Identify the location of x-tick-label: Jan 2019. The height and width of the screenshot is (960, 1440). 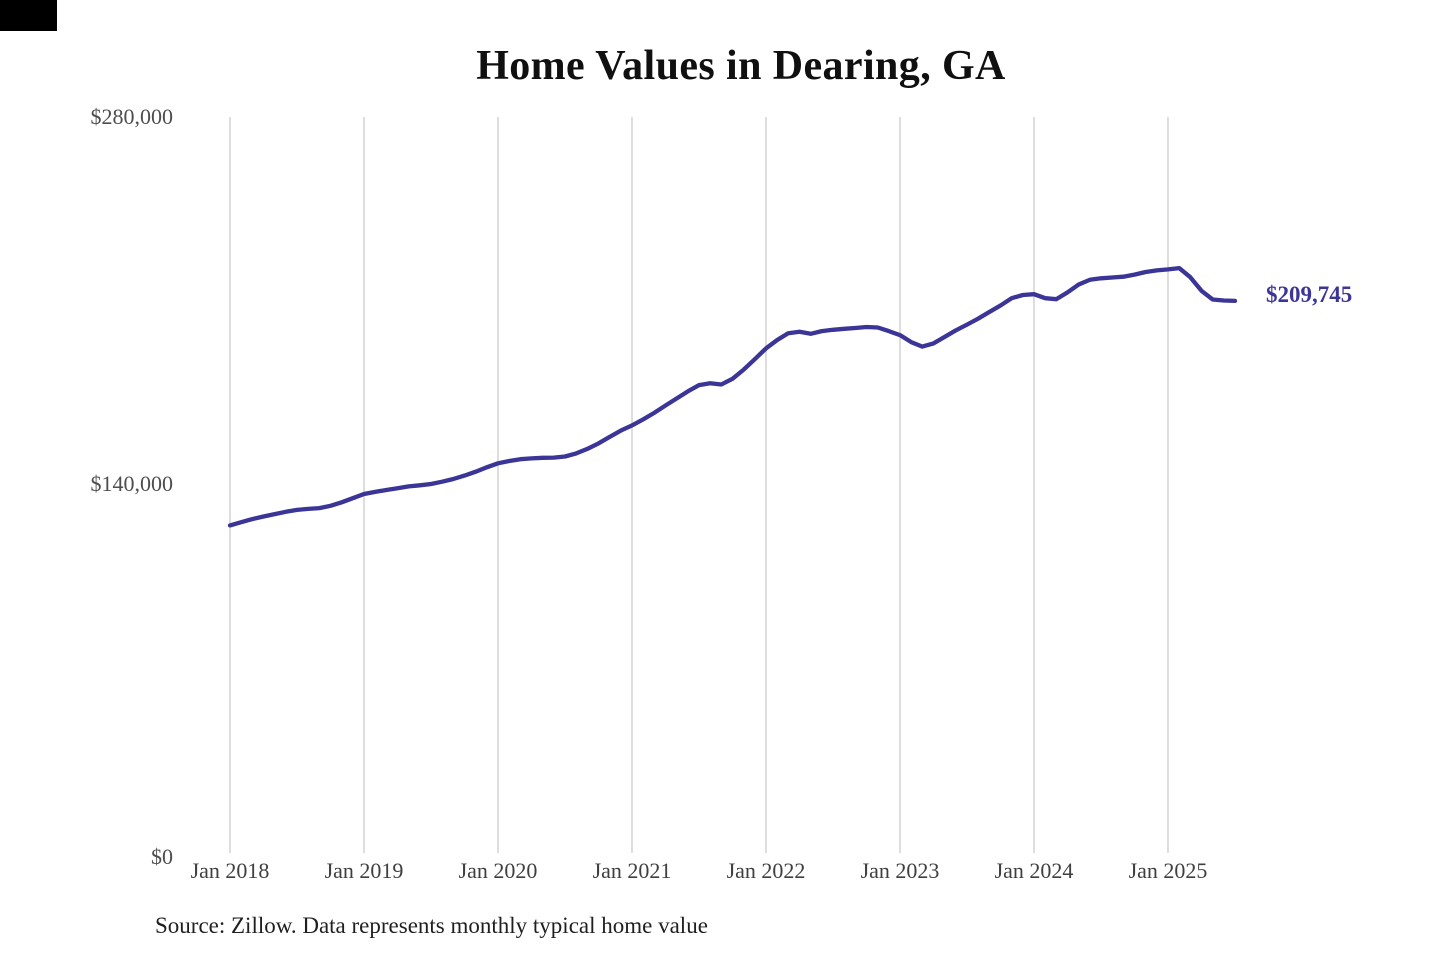
(364, 870).